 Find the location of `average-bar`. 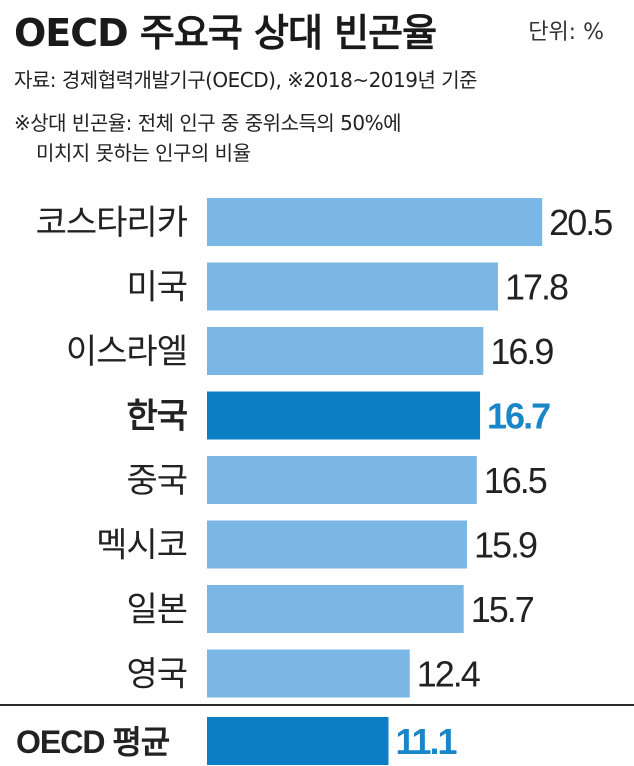

average-bar is located at coordinates (298, 741).